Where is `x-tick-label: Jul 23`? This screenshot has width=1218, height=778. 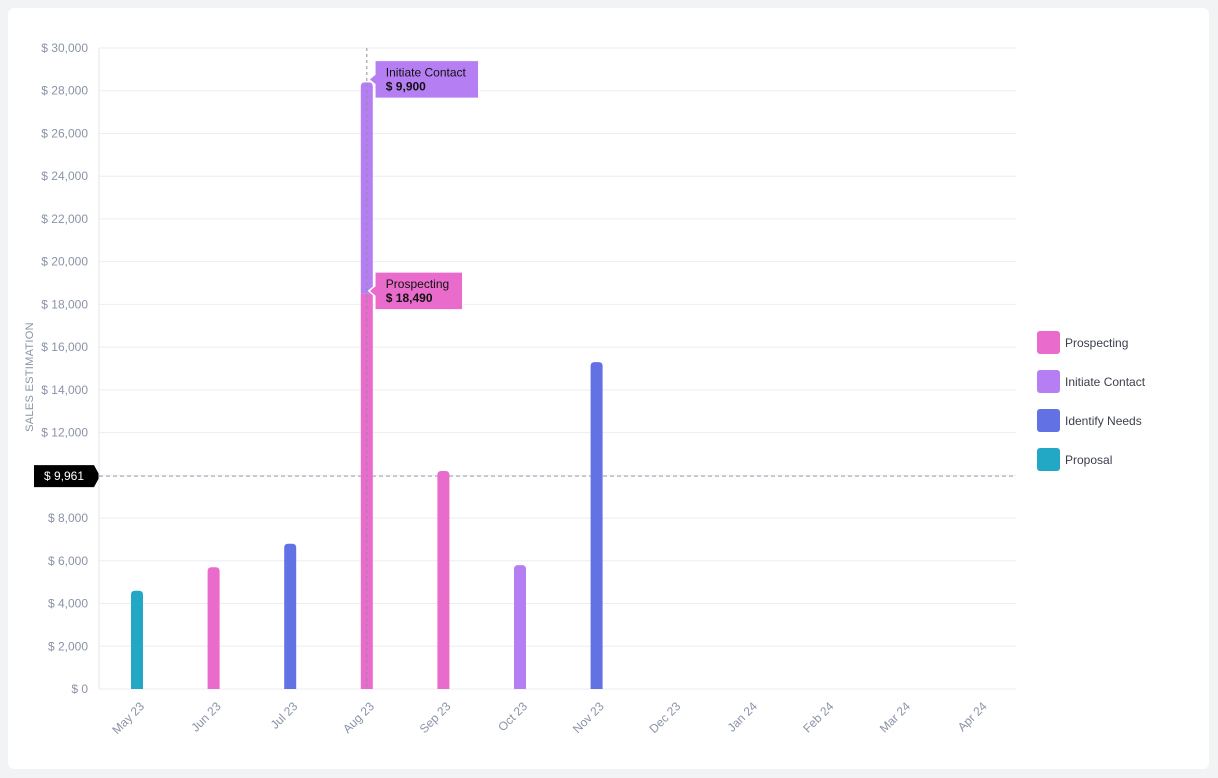
x-tick-label: Jul 23 is located at coordinates (284, 715).